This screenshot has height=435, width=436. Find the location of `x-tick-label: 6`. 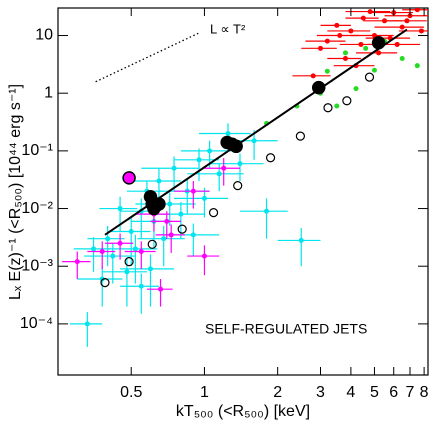

x-tick-label: 6 is located at coordinates (393, 392).